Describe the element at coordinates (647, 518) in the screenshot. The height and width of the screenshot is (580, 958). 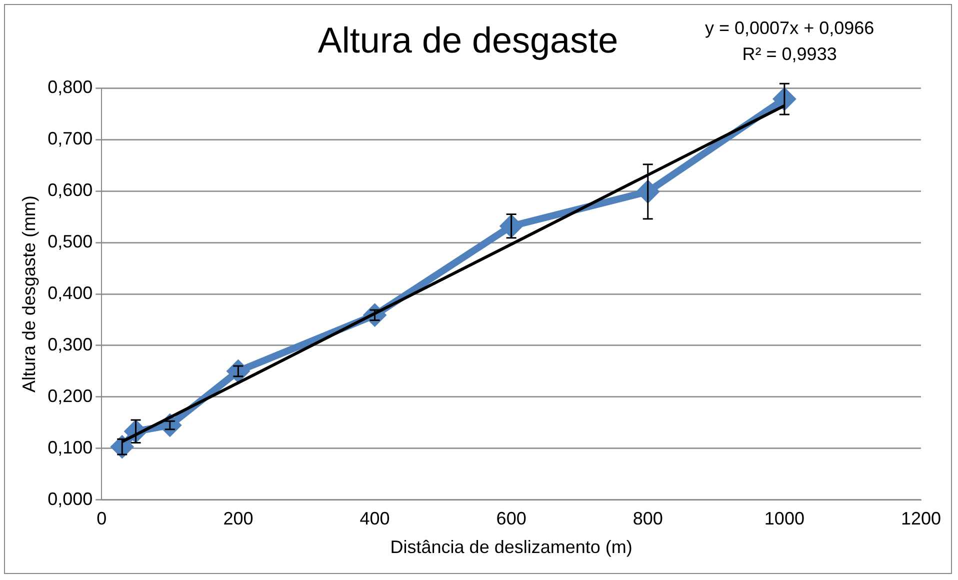
I see `x-tick-label: 800` at that location.